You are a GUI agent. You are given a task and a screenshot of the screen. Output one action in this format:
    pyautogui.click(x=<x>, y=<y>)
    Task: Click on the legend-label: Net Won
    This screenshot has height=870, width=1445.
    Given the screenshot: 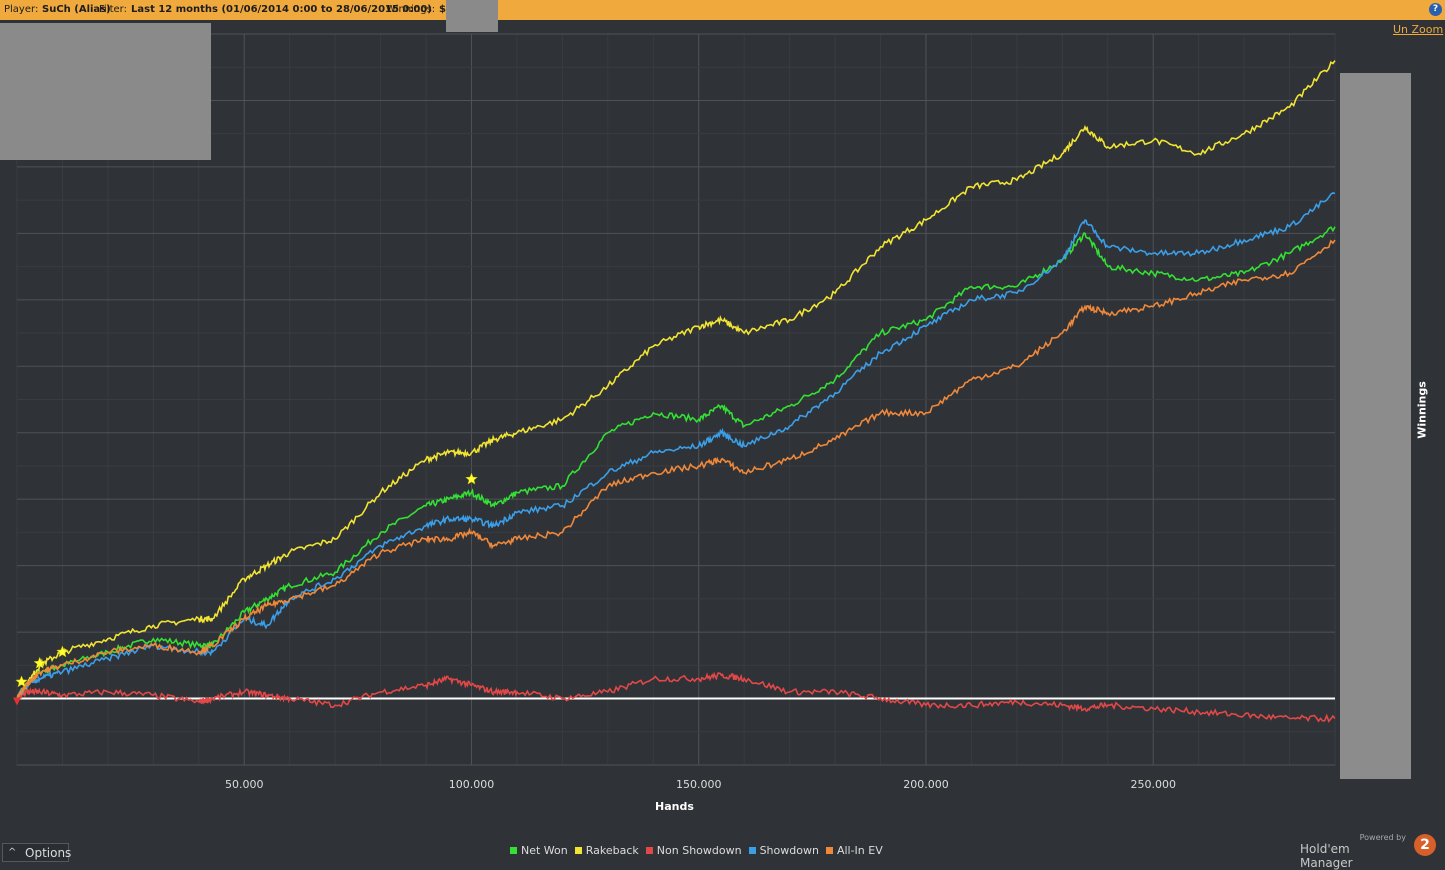 What is the action you would take?
    pyautogui.click(x=544, y=850)
    